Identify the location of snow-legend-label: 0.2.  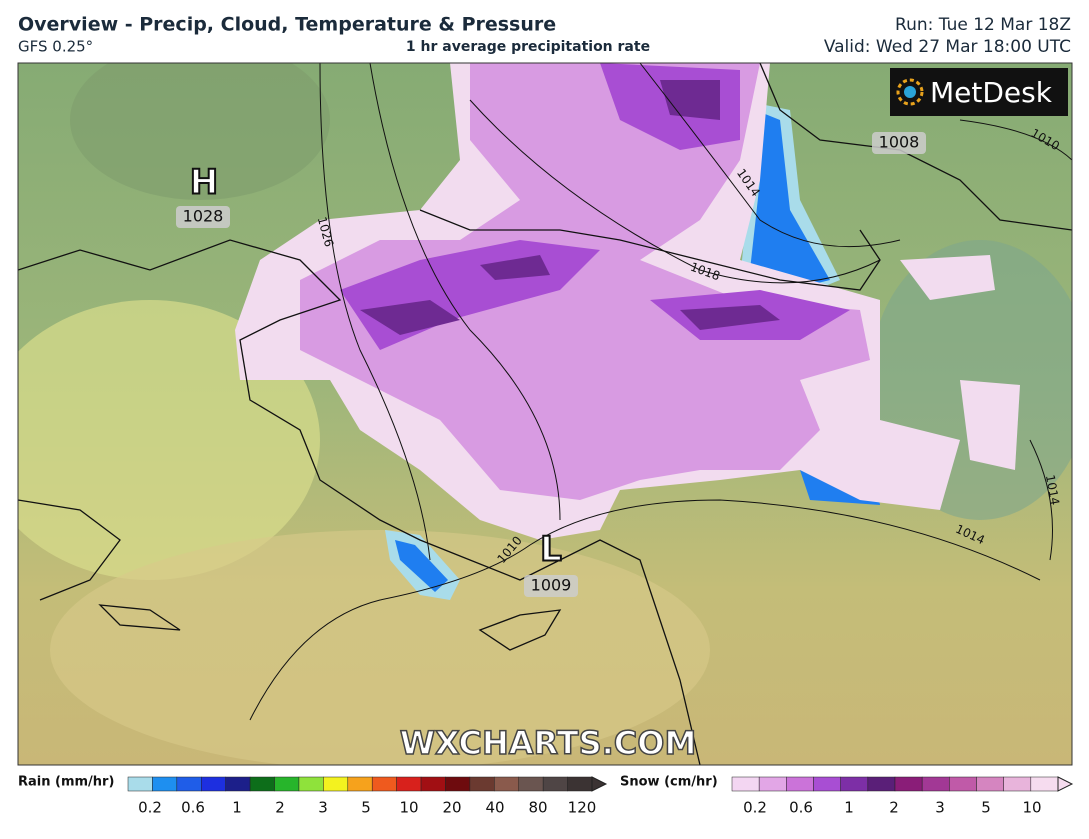
(755, 808).